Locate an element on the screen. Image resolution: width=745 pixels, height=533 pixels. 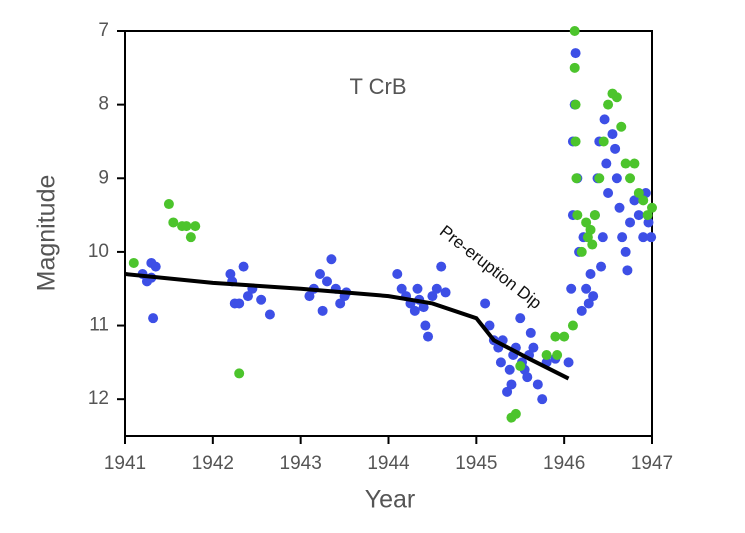
trend-line is located at coordinates (347, 326).